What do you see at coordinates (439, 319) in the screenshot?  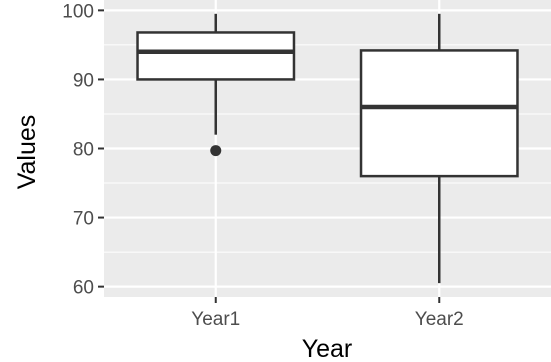 I see `x-tick-label: Year2` at bounding box center [439, 319].